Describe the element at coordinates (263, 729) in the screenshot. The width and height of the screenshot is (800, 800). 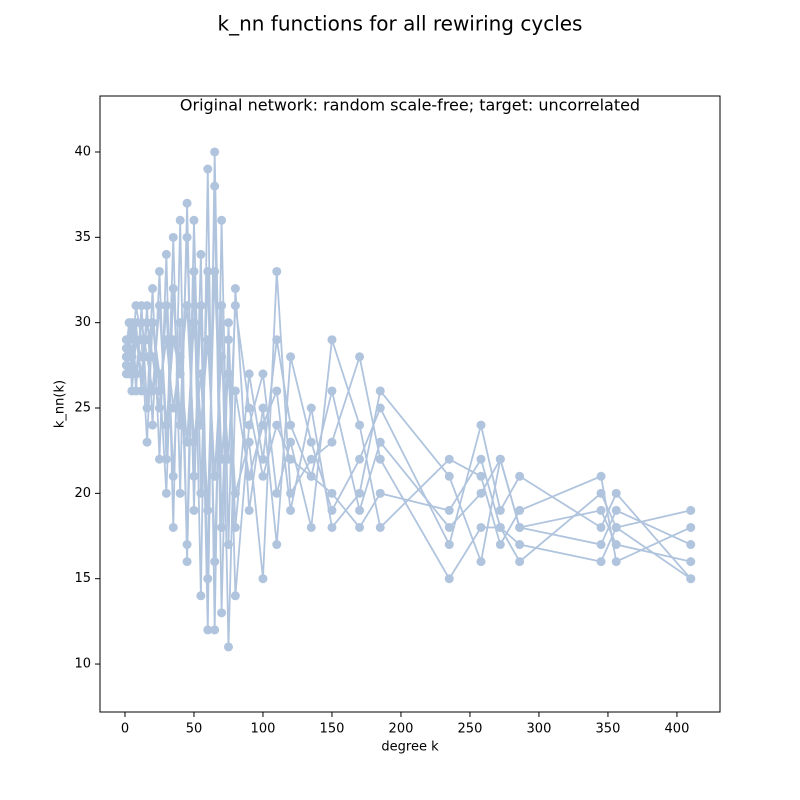
I see `x-tick-label: 100` at that location.